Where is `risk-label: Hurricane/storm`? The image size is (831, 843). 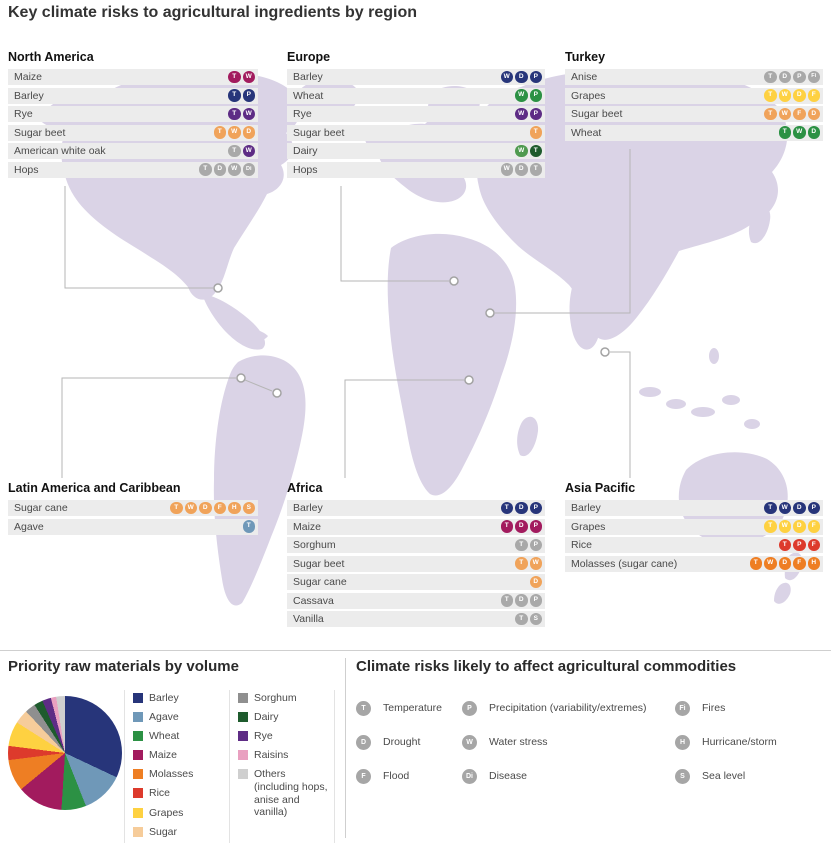 risk-label: Hurricane/storm is located at coordinates (739, 742).